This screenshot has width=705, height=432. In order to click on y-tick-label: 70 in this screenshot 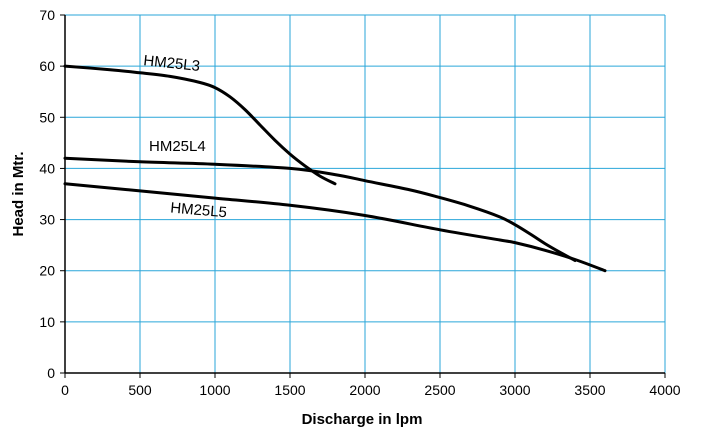, I will do `click(47, 15)`.